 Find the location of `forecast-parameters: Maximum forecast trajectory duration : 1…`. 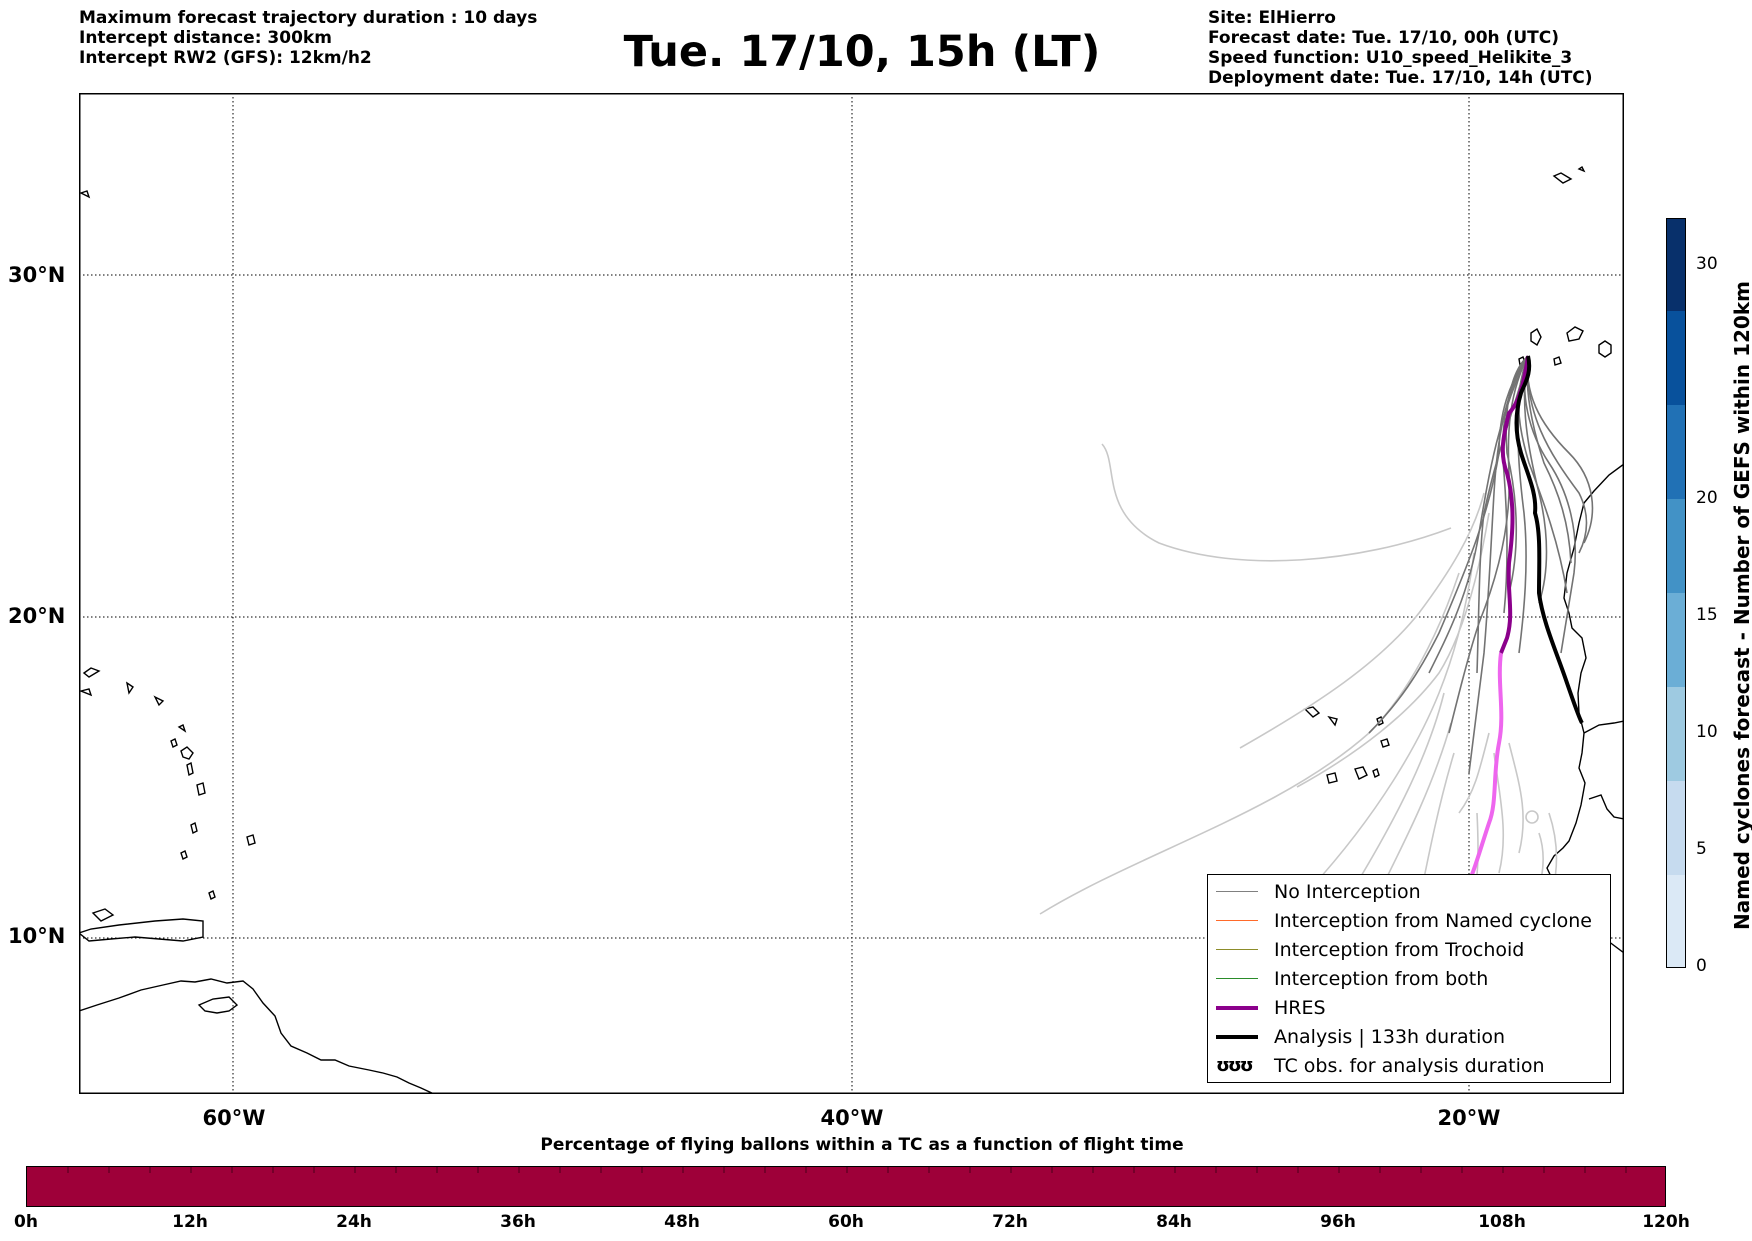

forecast-parameters: Maximum forecast trajectory duration : 1… is located at coordinates (308, 38).